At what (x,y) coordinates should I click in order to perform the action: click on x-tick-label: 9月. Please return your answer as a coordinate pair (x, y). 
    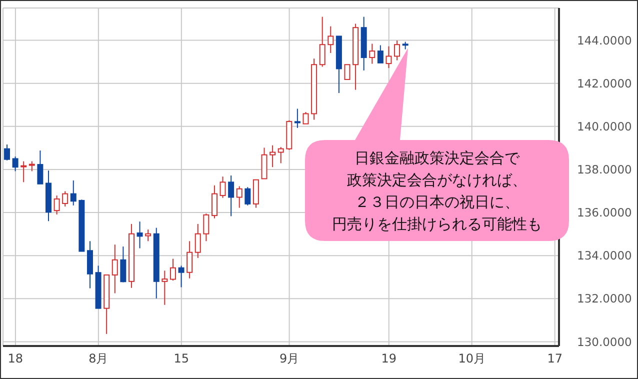
    Looking at the image, I should click on (289, 359).